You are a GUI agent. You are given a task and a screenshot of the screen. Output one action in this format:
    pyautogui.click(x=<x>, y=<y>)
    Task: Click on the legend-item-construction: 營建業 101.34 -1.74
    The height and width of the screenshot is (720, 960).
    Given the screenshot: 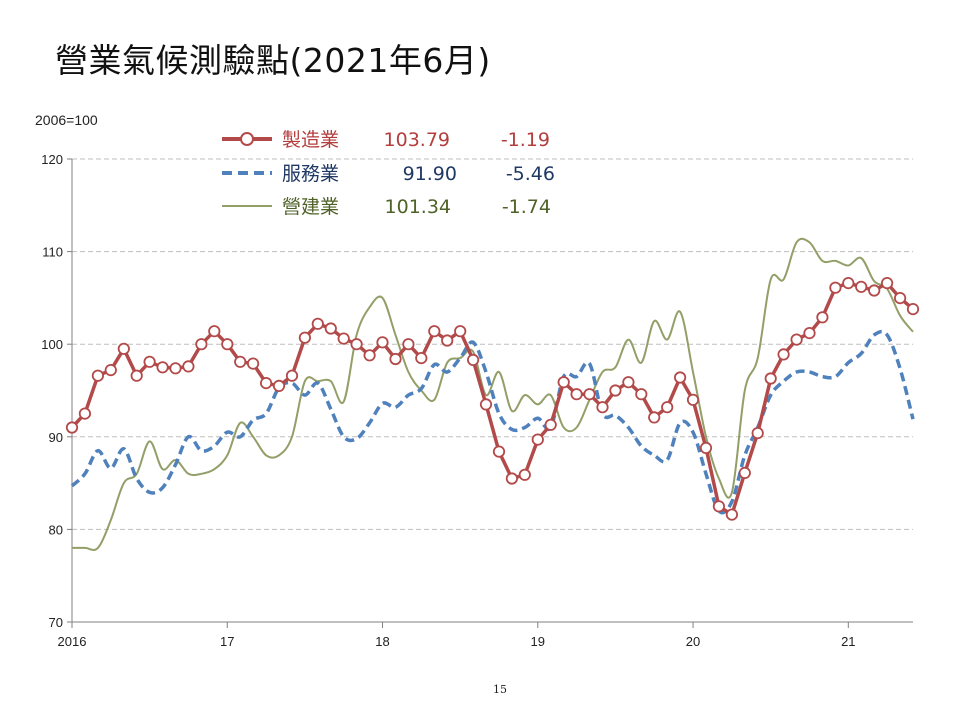 What is the action you would take?
    pyautogui.click(x=386, y=207)
    